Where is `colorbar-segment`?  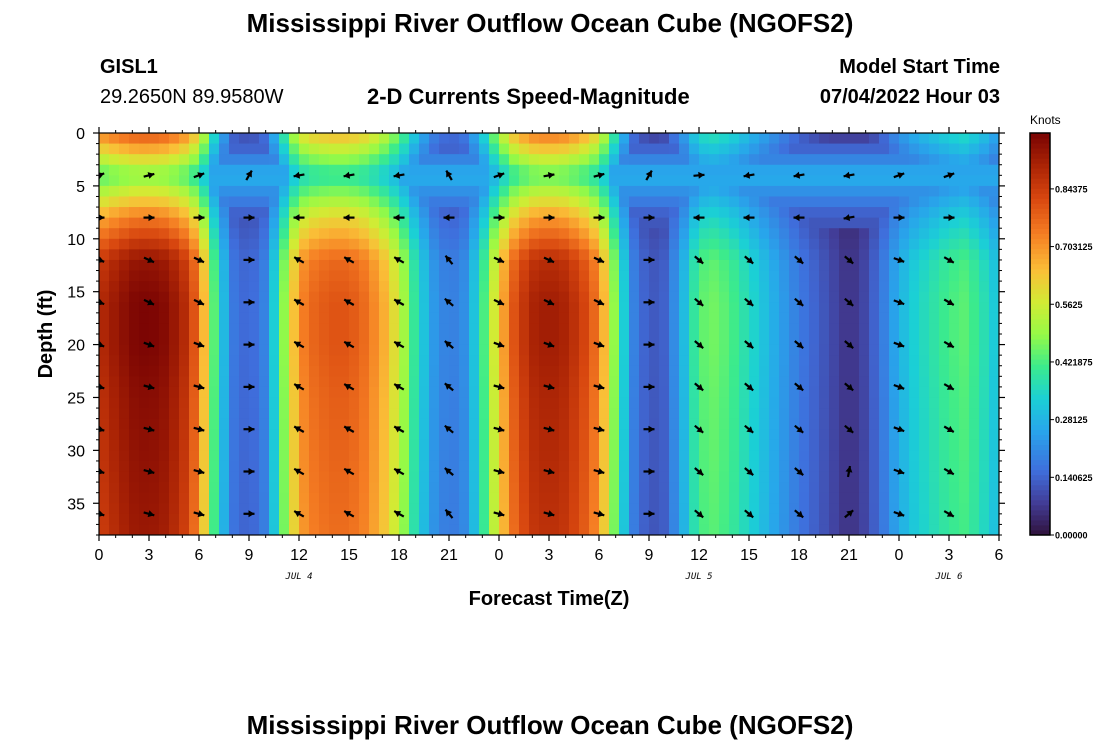
colorbar-segment is located at coordinates (1040, 412).